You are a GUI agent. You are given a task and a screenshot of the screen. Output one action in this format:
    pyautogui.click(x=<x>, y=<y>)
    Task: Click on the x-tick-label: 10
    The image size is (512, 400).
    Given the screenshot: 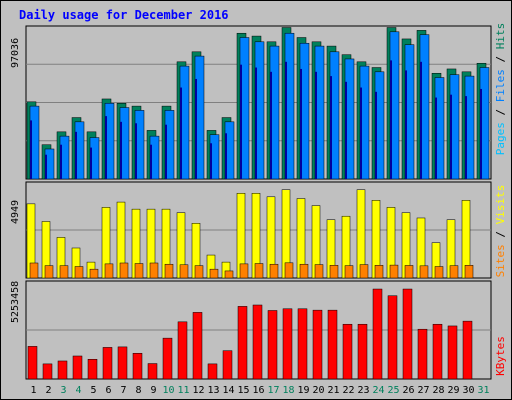 What is the action you would take?
    pyautogui.click(x=168, y=390)
    